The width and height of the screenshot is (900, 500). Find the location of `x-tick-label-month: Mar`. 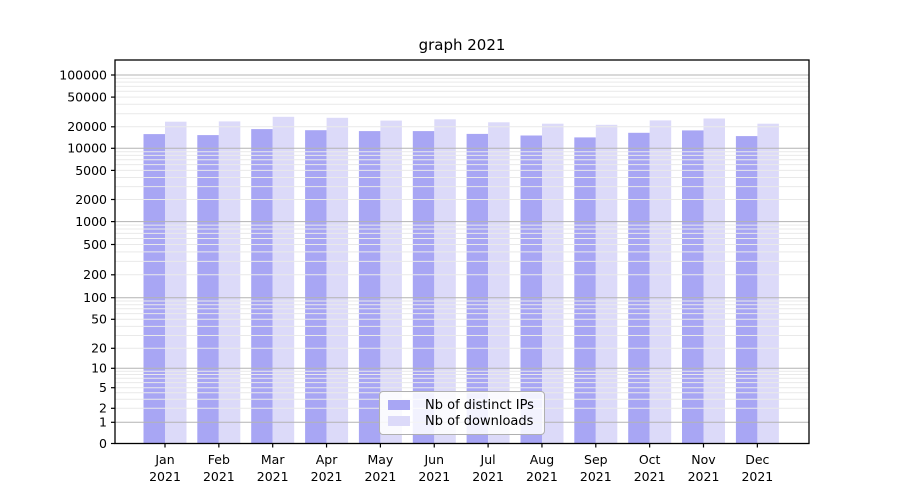

x-tick-label-month: Mar is located at coordinates (273, 459).